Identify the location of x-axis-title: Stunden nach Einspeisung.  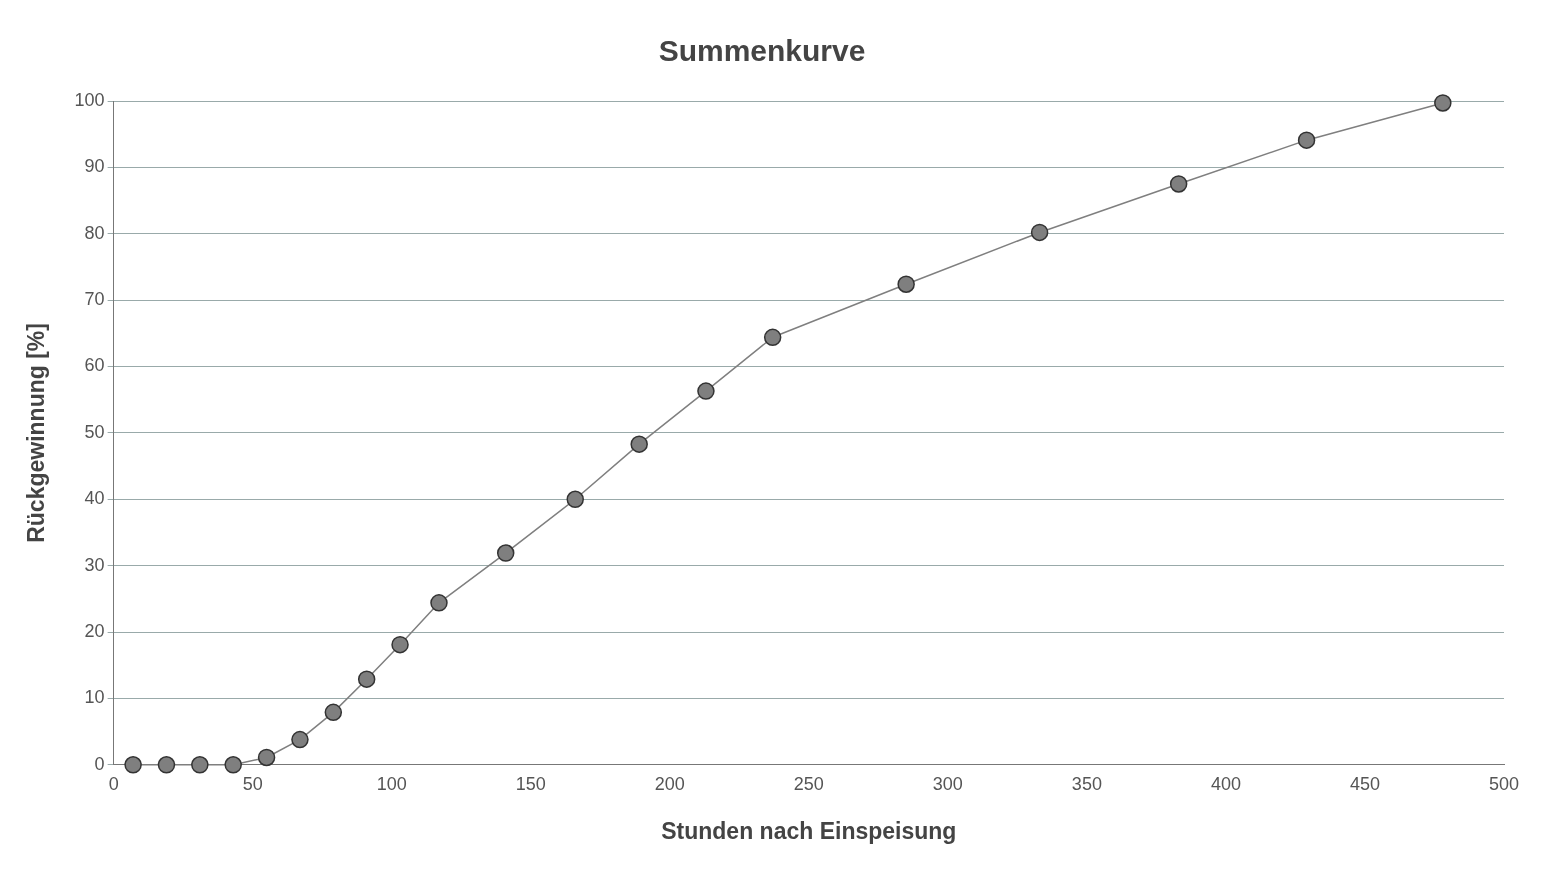
(809, 830).